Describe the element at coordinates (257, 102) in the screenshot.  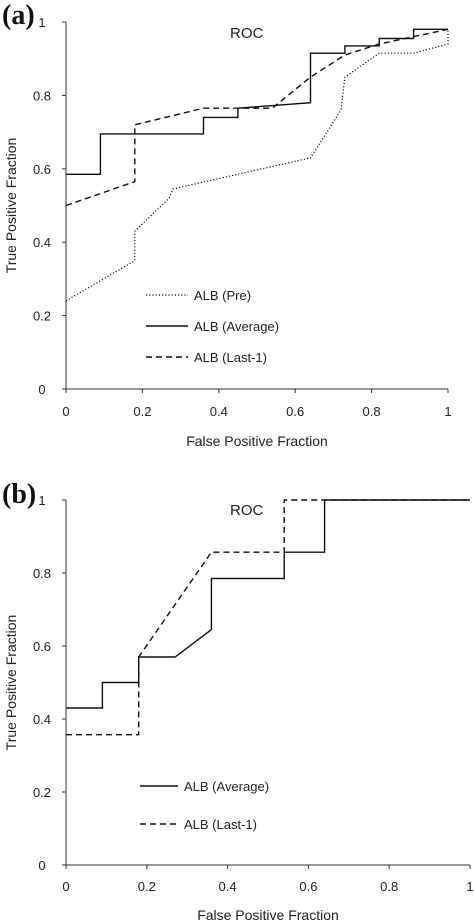
I see `series-line-alb-average` at that location.